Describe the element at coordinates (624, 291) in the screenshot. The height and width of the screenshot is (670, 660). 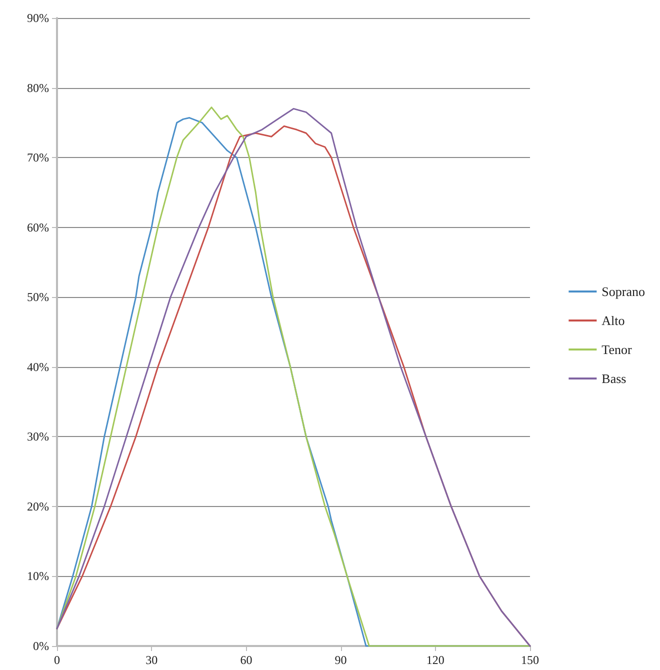
I see `legend-label: Soprano` at that location.